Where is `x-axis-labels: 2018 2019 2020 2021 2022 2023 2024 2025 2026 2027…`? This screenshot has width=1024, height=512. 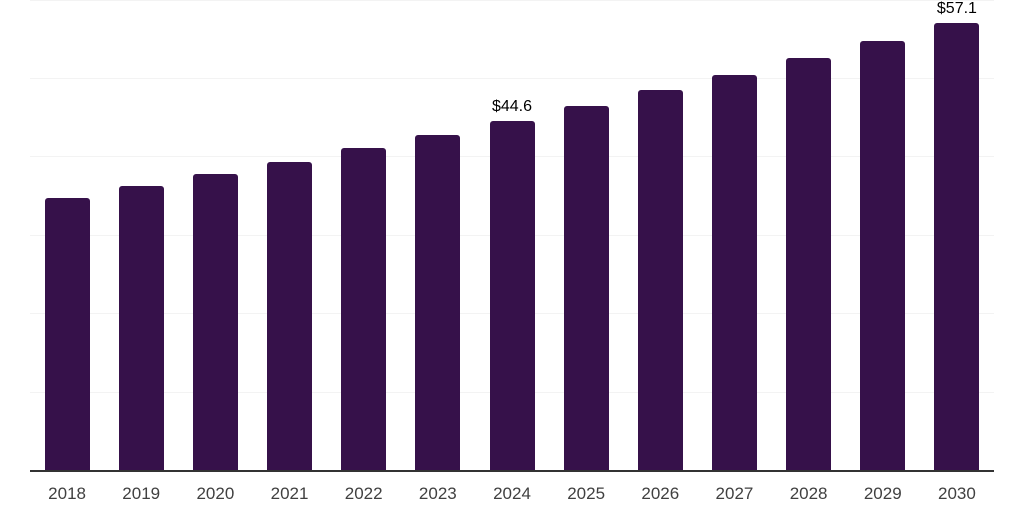
x-axis-labels: 2018 2019 2020 2021 2022 2023 2024 2025 2026 2027… is located at coordinates (512, 494).